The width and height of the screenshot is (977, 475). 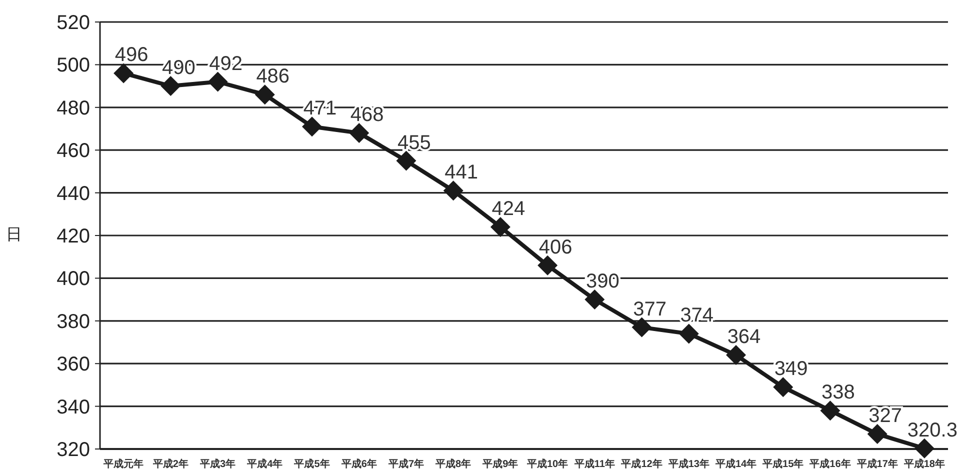 What do you see at coordinates (509, 209) in the screenshot?
I see `data-label: 424` at bounding box center [509, 209].